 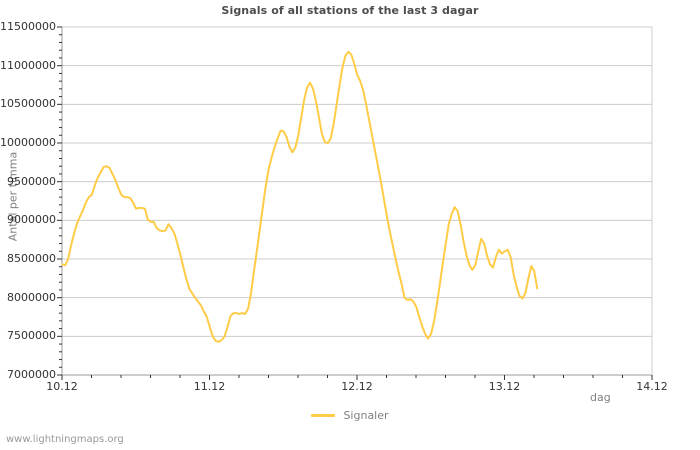 I want to click on y-axis-tick-label: 8000000, so click(x=31, y=297).